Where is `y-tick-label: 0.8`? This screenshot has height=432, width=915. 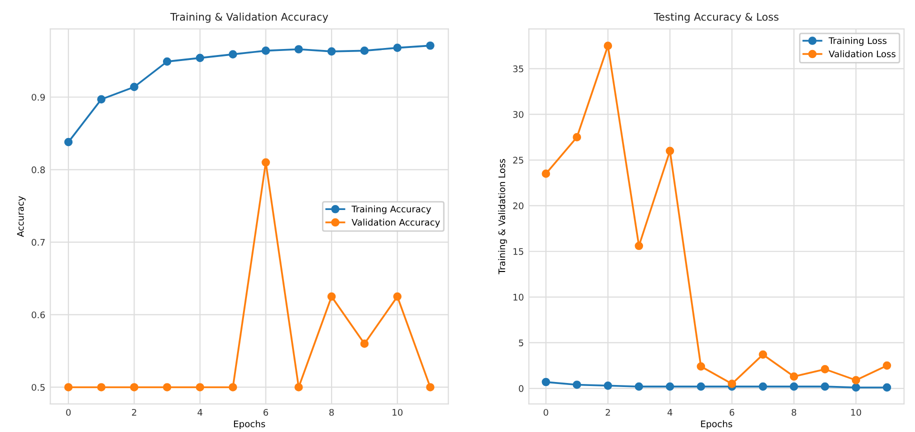
y-tick-label: 0.8 is located at coordinates (38, 170).